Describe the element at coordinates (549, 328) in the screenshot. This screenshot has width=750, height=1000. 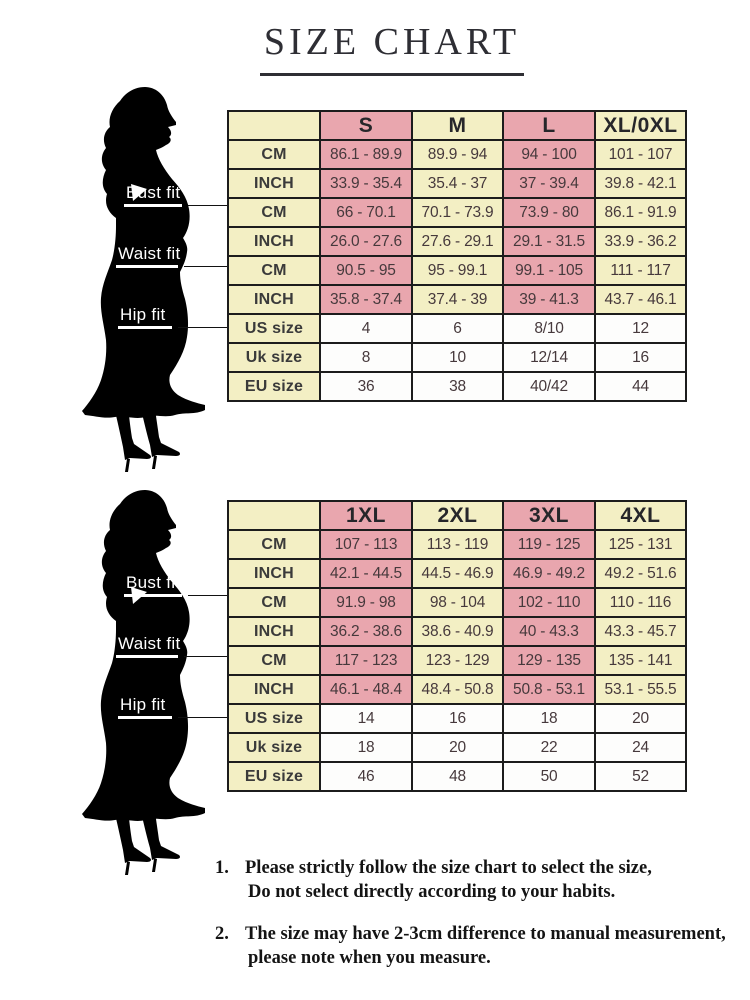
I see `size-value-cell: 8/10` at that location.